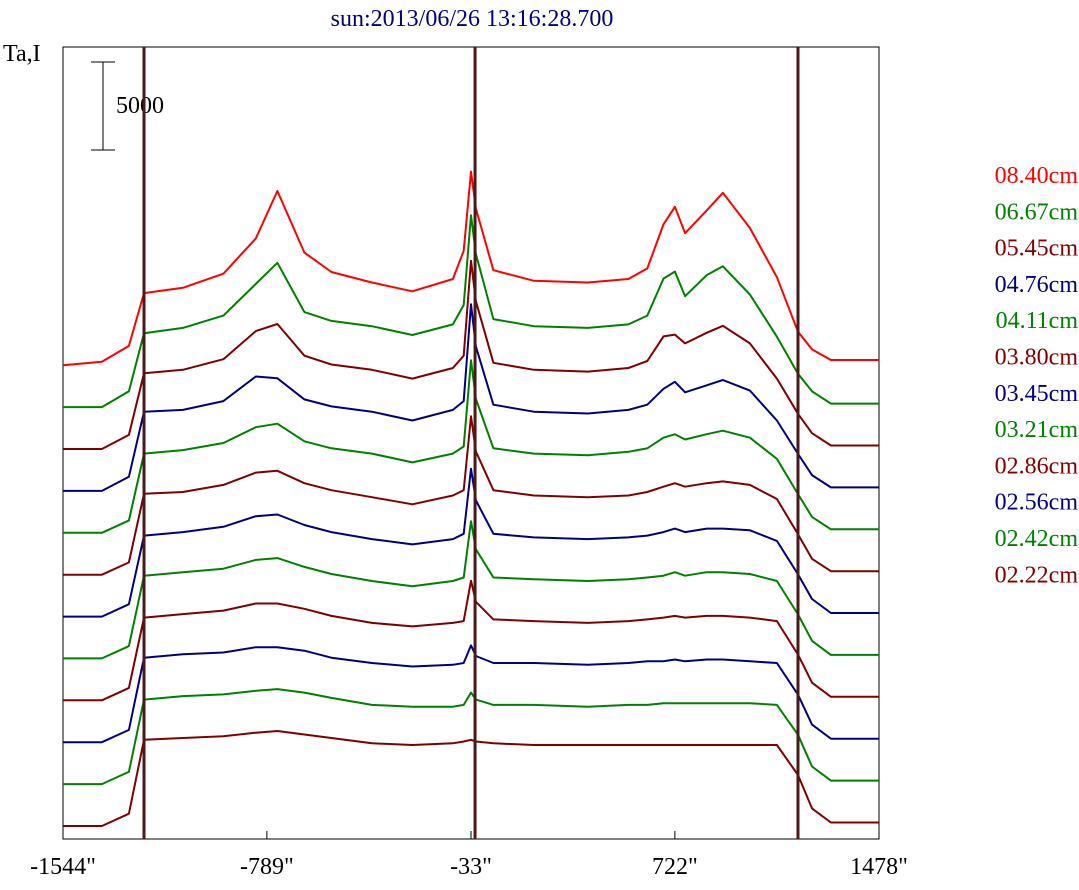  I want to click on x-axis-ticks: -1544" -789" -33" 722" 1478", so click(469, 855).